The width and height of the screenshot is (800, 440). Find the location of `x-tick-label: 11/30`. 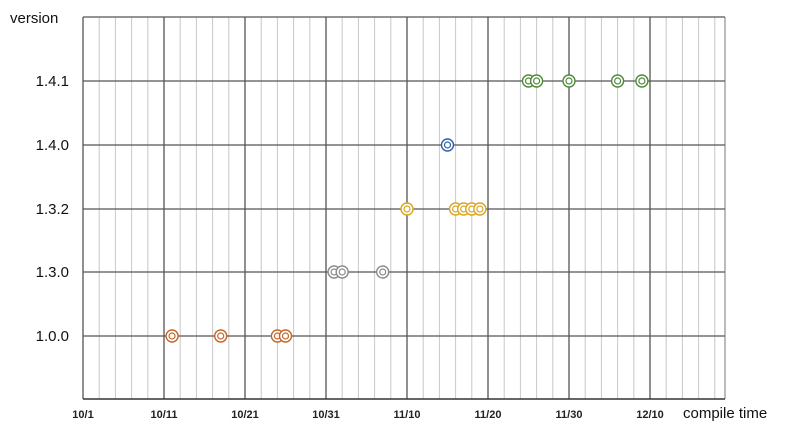

x-tick-label: 11/30 is located at coordinates (569, 415).